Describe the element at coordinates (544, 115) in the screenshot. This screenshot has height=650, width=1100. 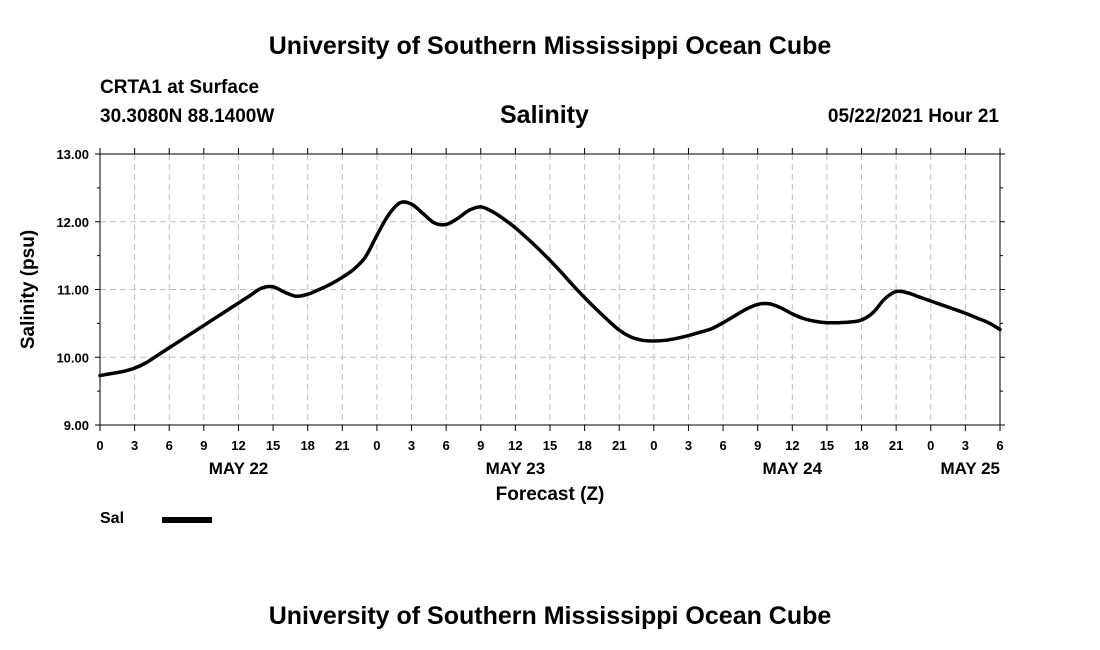
I see `chart-title: Salinity` at that location.